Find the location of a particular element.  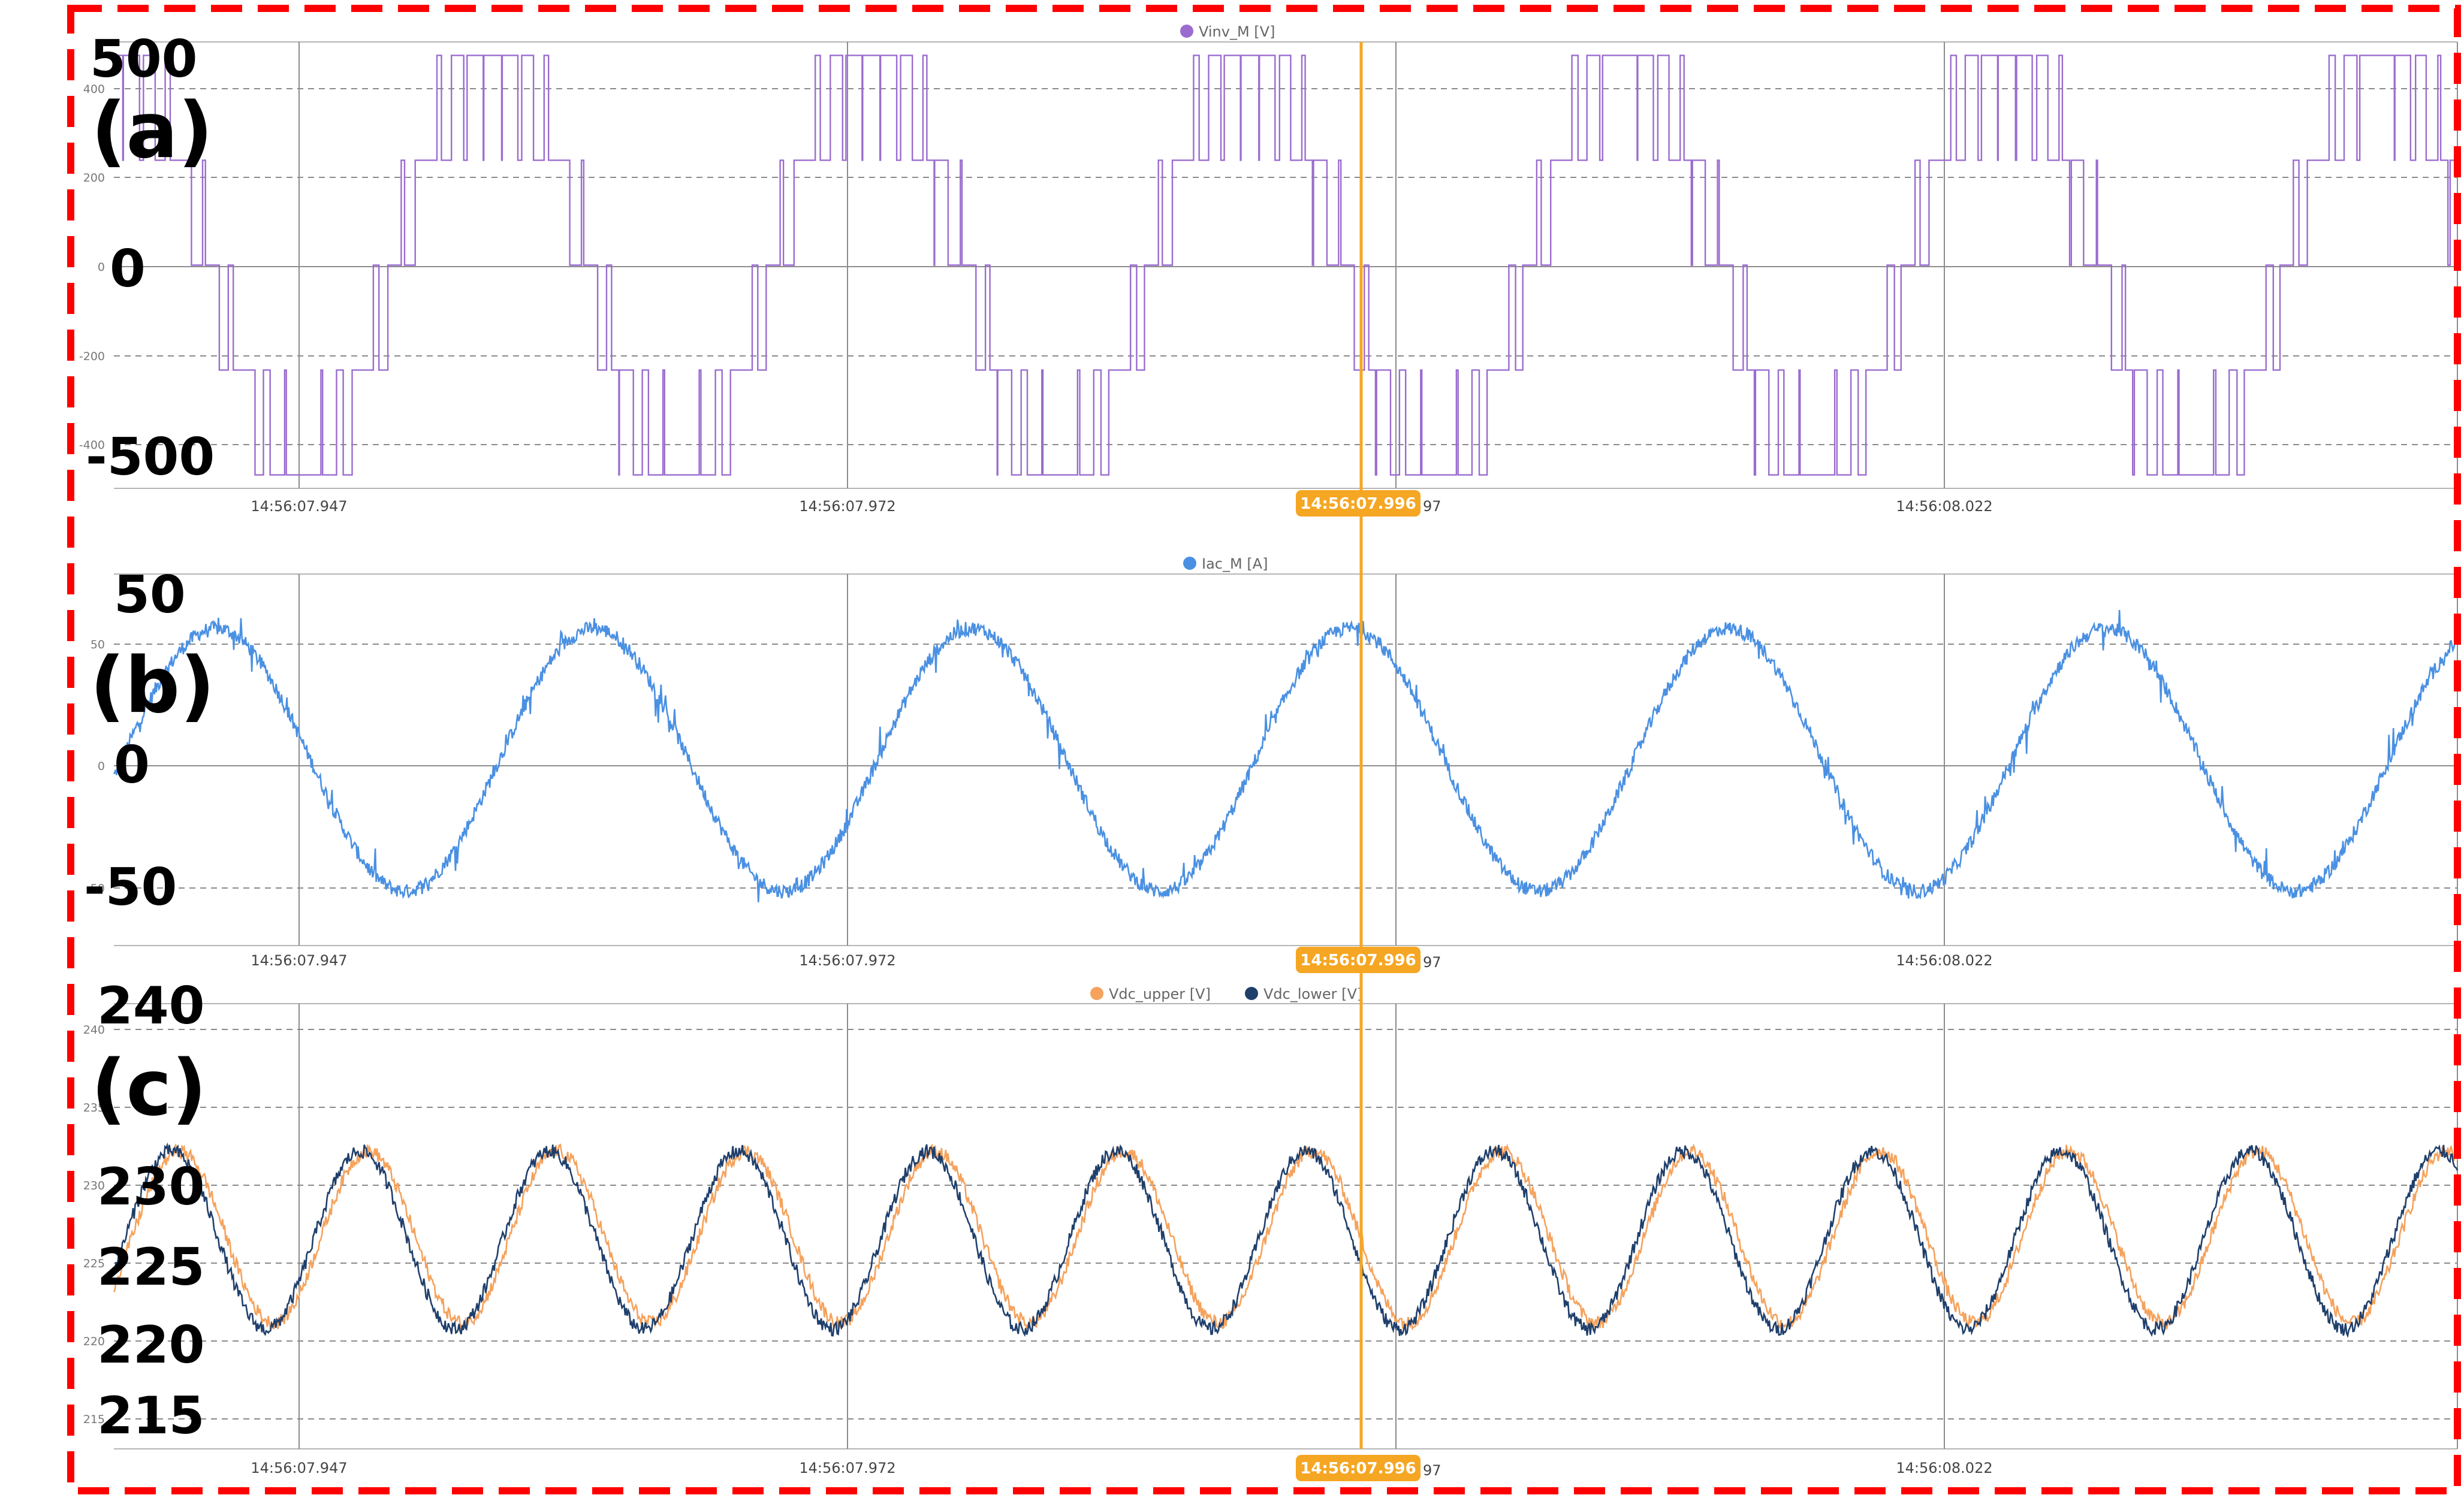

legend-marker-vinv is located at coordinates (1186, 31).